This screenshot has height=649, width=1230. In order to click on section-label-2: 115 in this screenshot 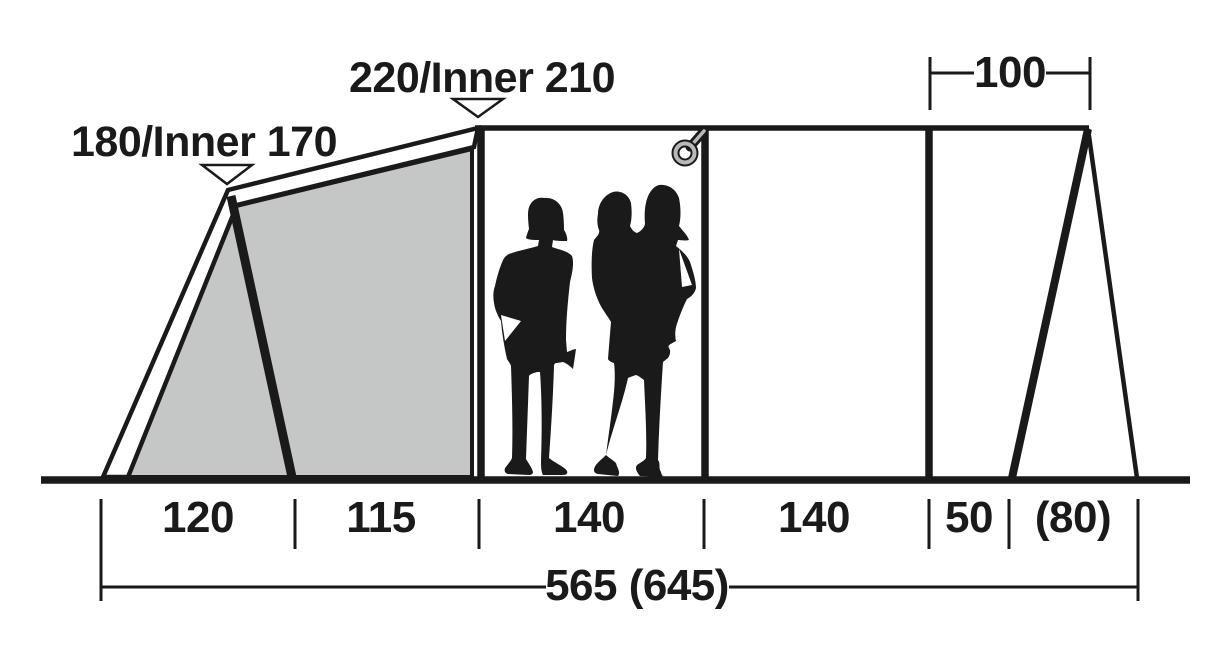, I will do `click(381, 517)`.